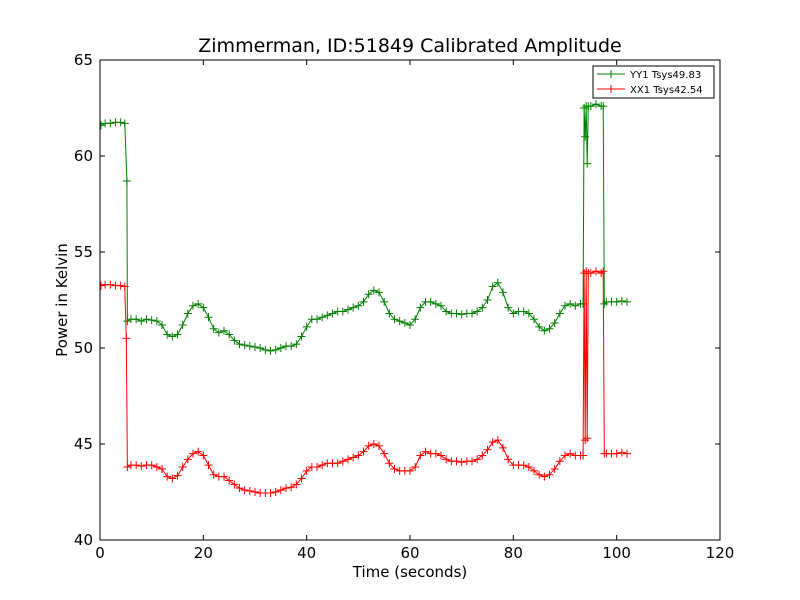 The height and width of the screenshot is (600, 800). I want to click on y-tick-label: 60, so click(83, 156).